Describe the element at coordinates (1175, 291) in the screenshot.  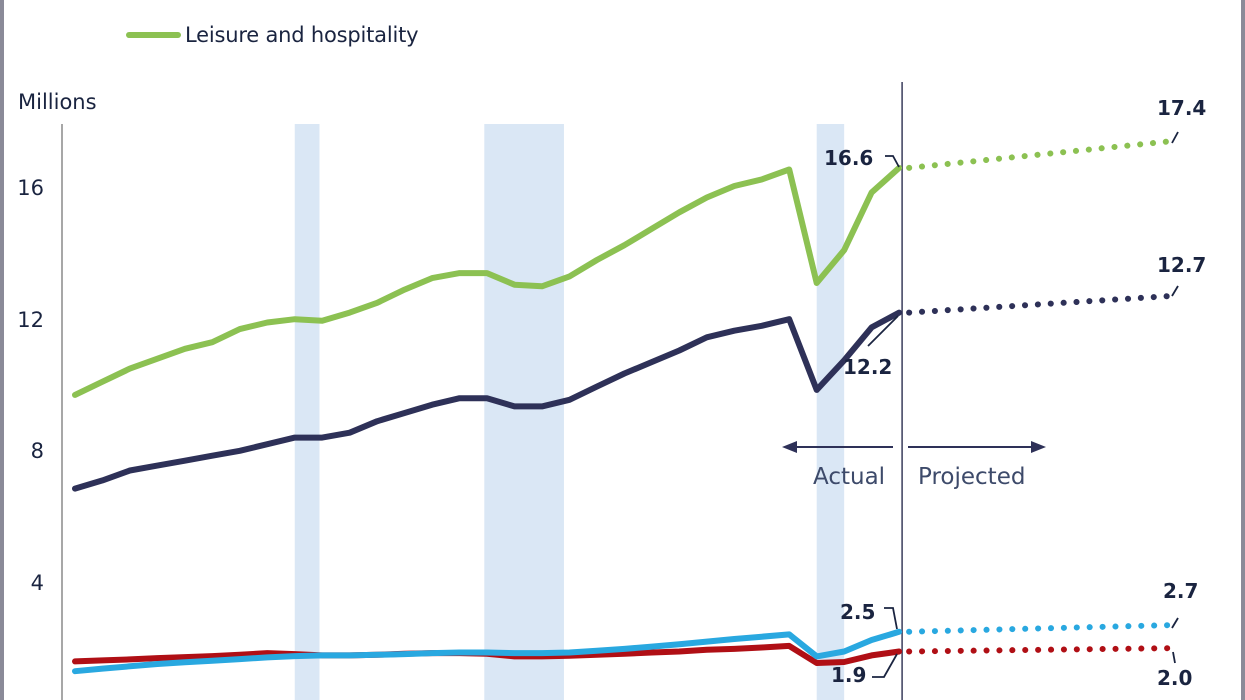
I see `leader-navy-2033` at that location.